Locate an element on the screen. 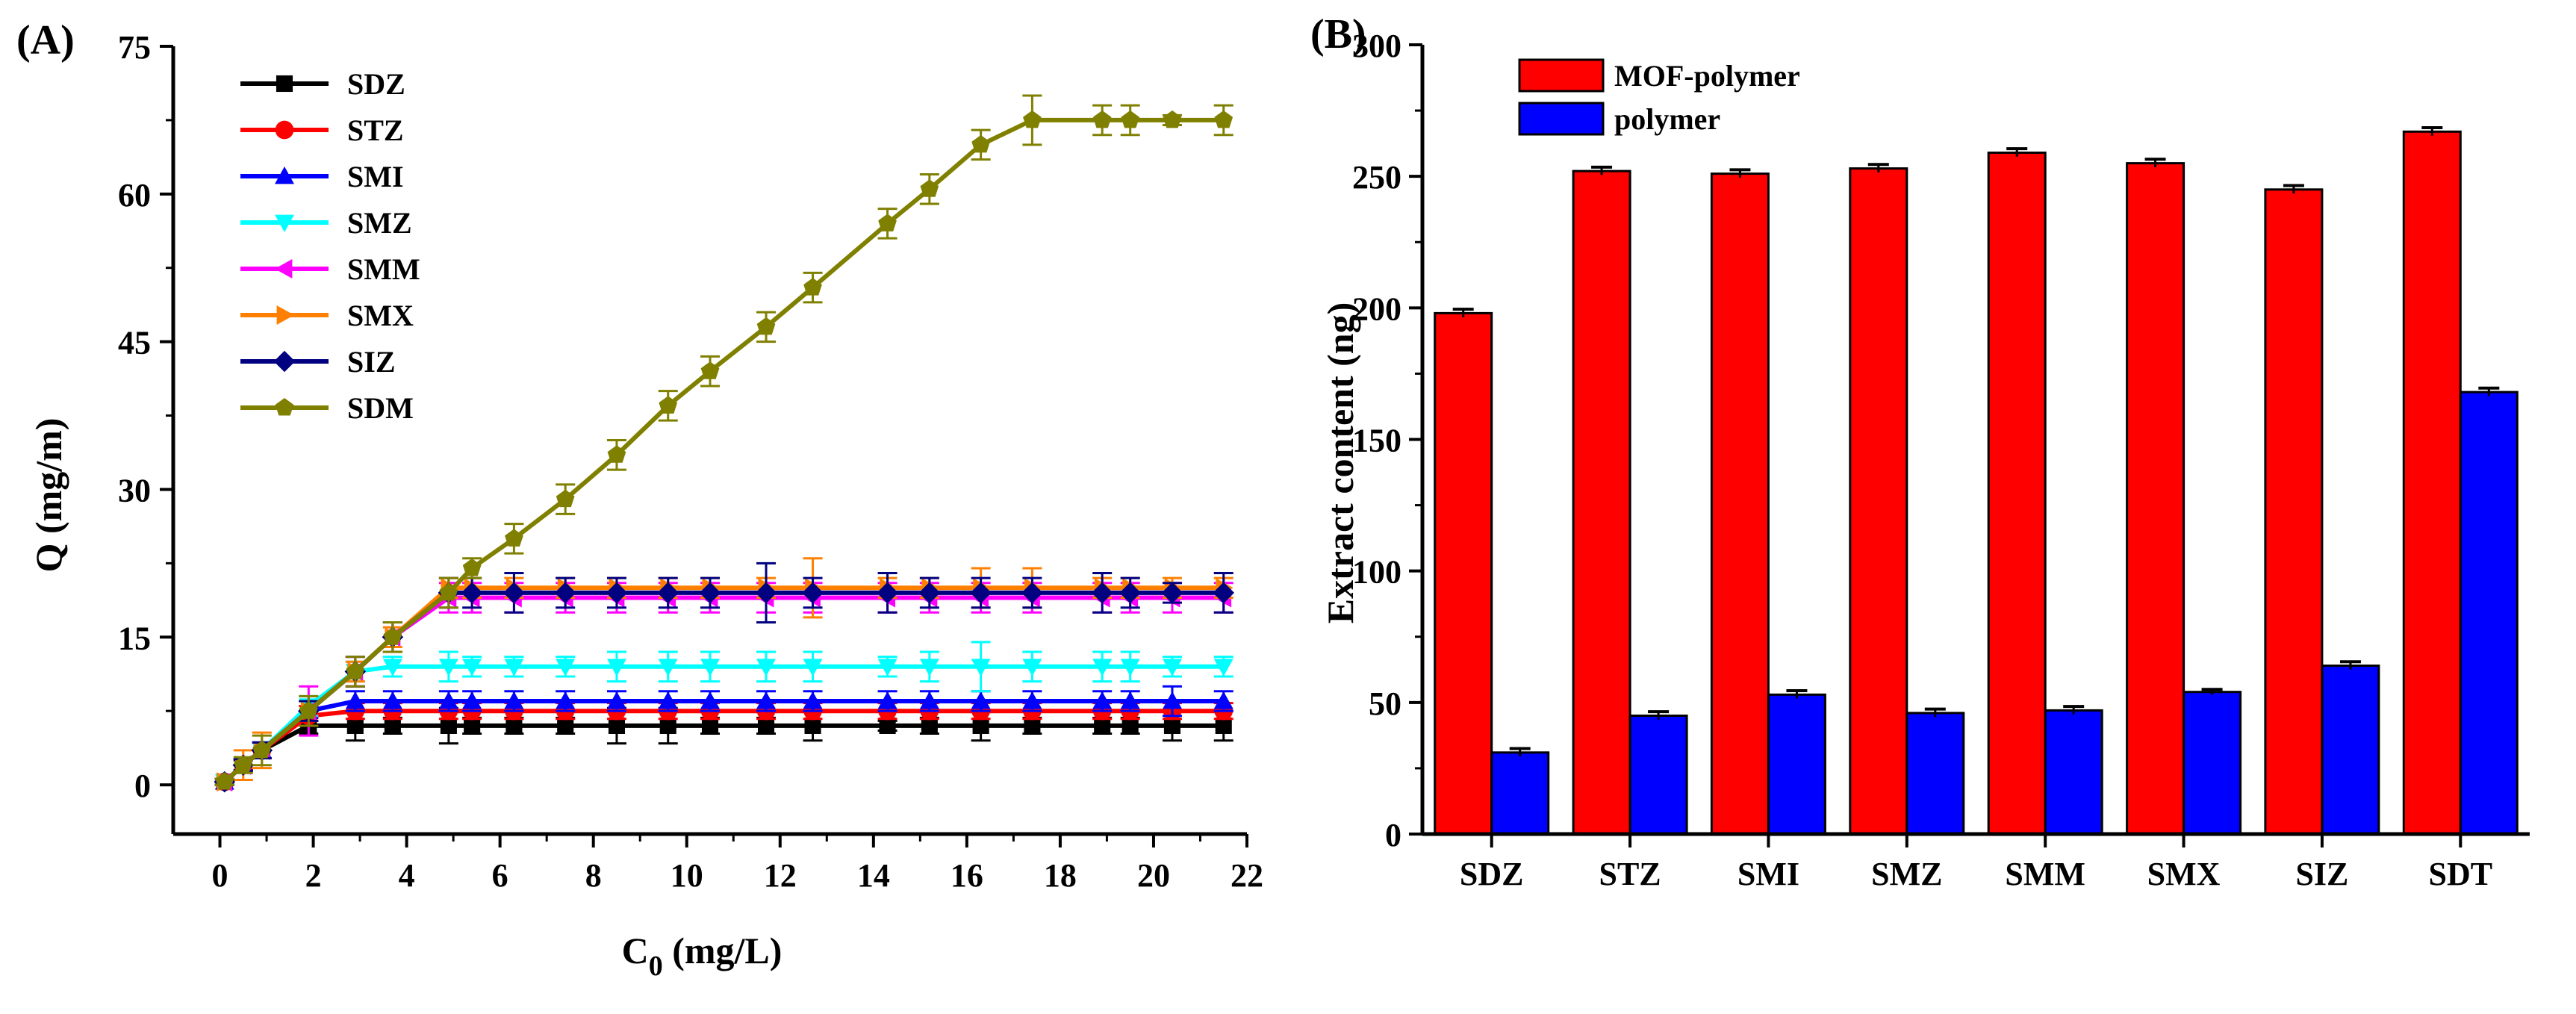 The image size is (2576, 1014). x-tick-label-a: 22 is located at coordinates (1247, 875).